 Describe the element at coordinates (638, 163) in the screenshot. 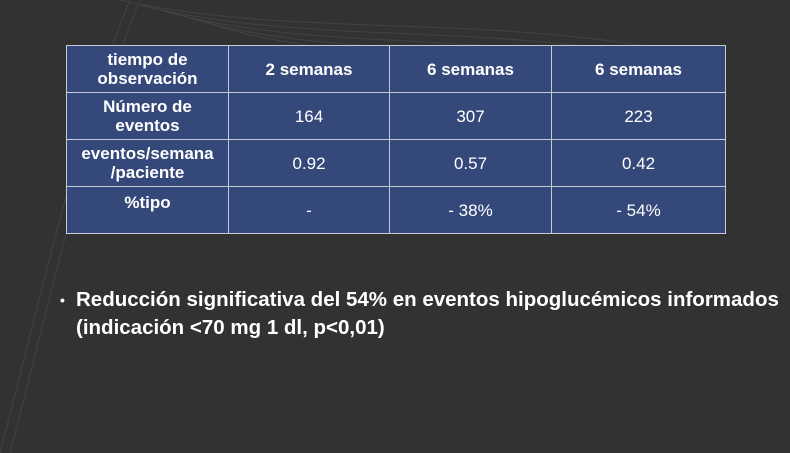

I see `table-cell: 0.42` at that location.